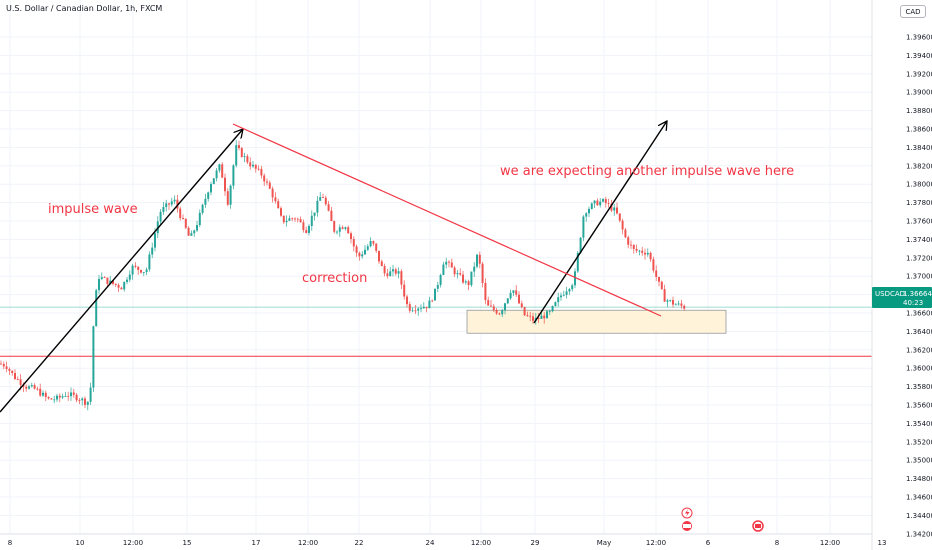 The width and height of the screenshot is (932, 550). What do you see at coordinates (913, 11) in the screenshot?
I see `currency-button: CAD` at bounding box center [913, 11].